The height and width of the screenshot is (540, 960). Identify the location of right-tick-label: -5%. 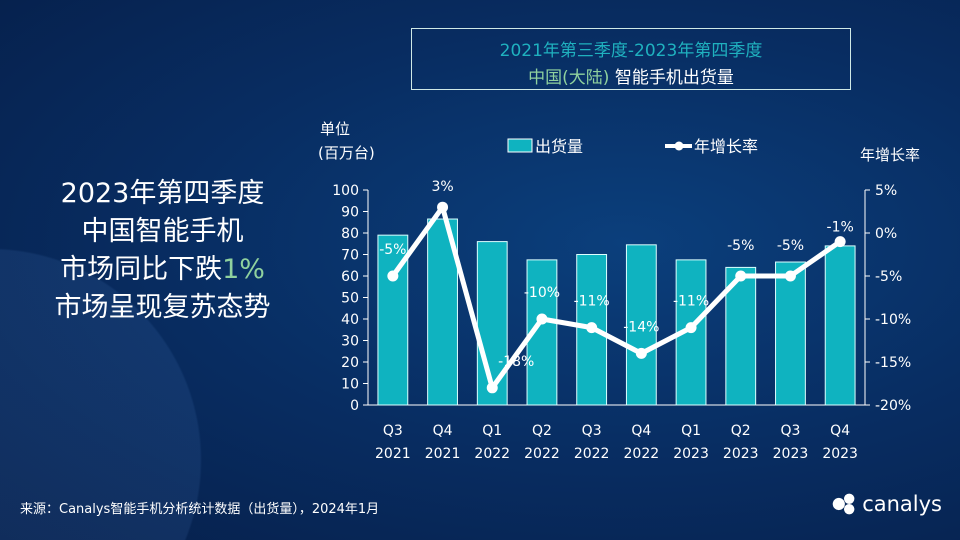
(888, 277).